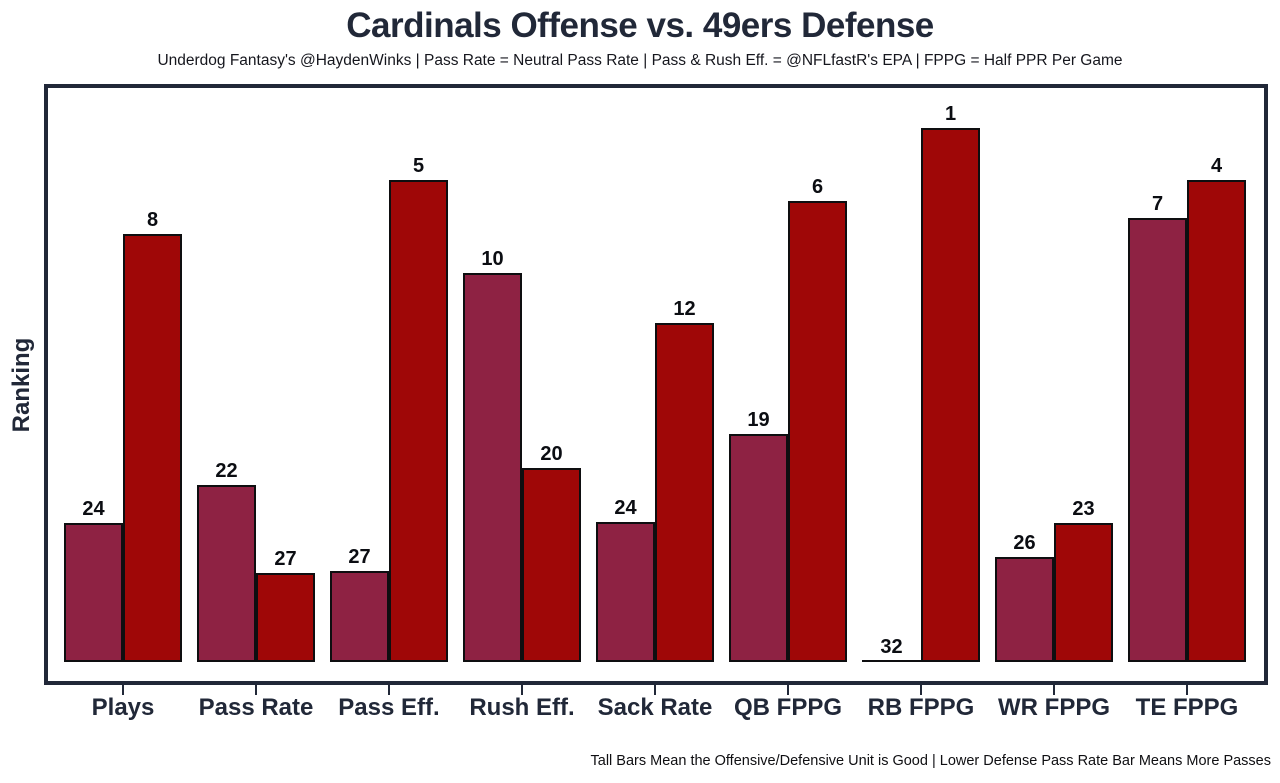 The height and width of the screenshot is (783, 1280). Describe the element at coordinates (921, 690) in the screenshot. I see `x-tick-rb-fppg` at that location.